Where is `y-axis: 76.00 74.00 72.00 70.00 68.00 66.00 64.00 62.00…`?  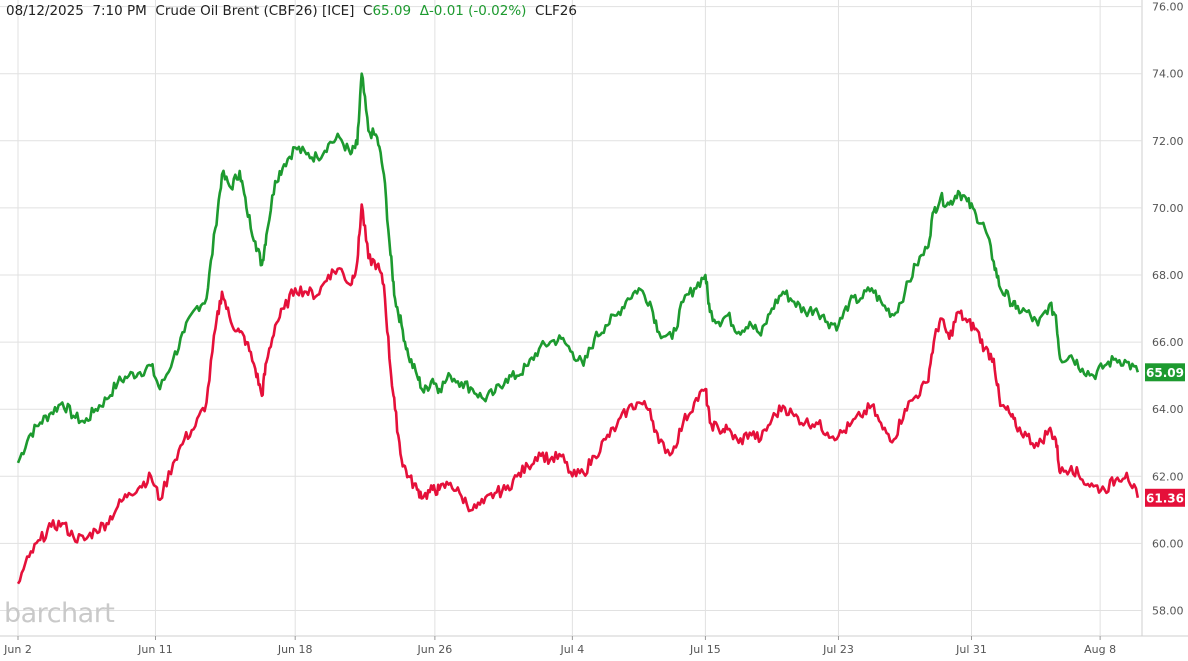 y-axis: 76.00 74.00 72.00 70.00 68.00 66.00 64.00 62.00… is located at coordinates (1168, 309).